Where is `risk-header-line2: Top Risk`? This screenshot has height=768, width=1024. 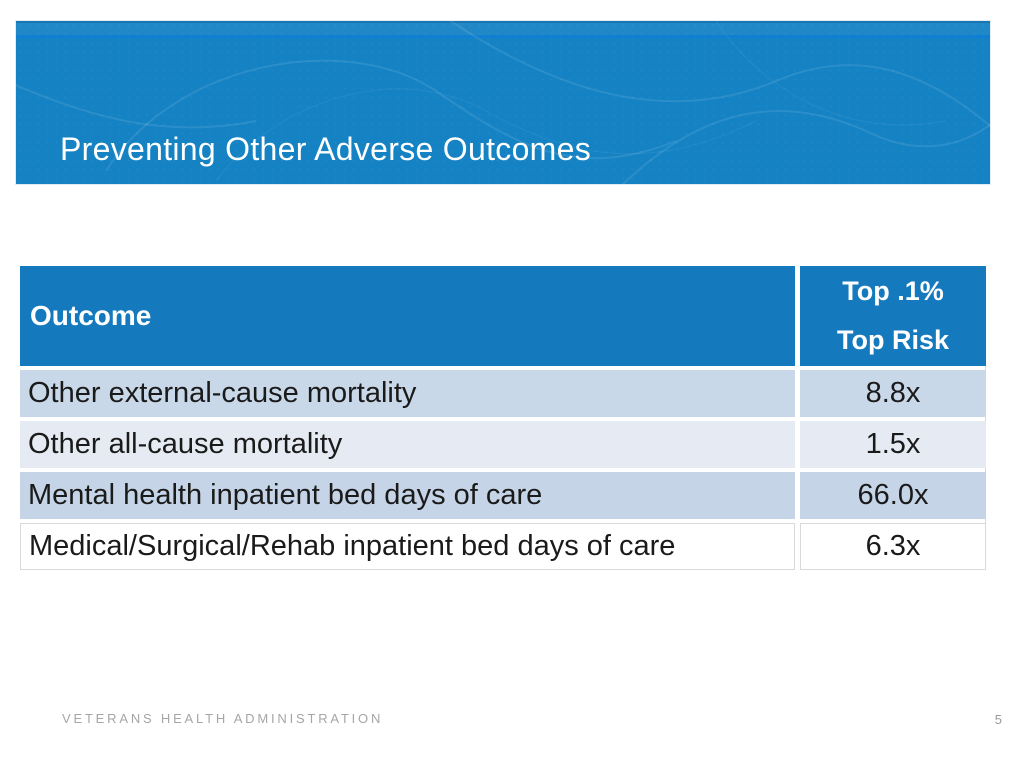
risk-header-line2: Top Risk is located at coordinates (892, 340).